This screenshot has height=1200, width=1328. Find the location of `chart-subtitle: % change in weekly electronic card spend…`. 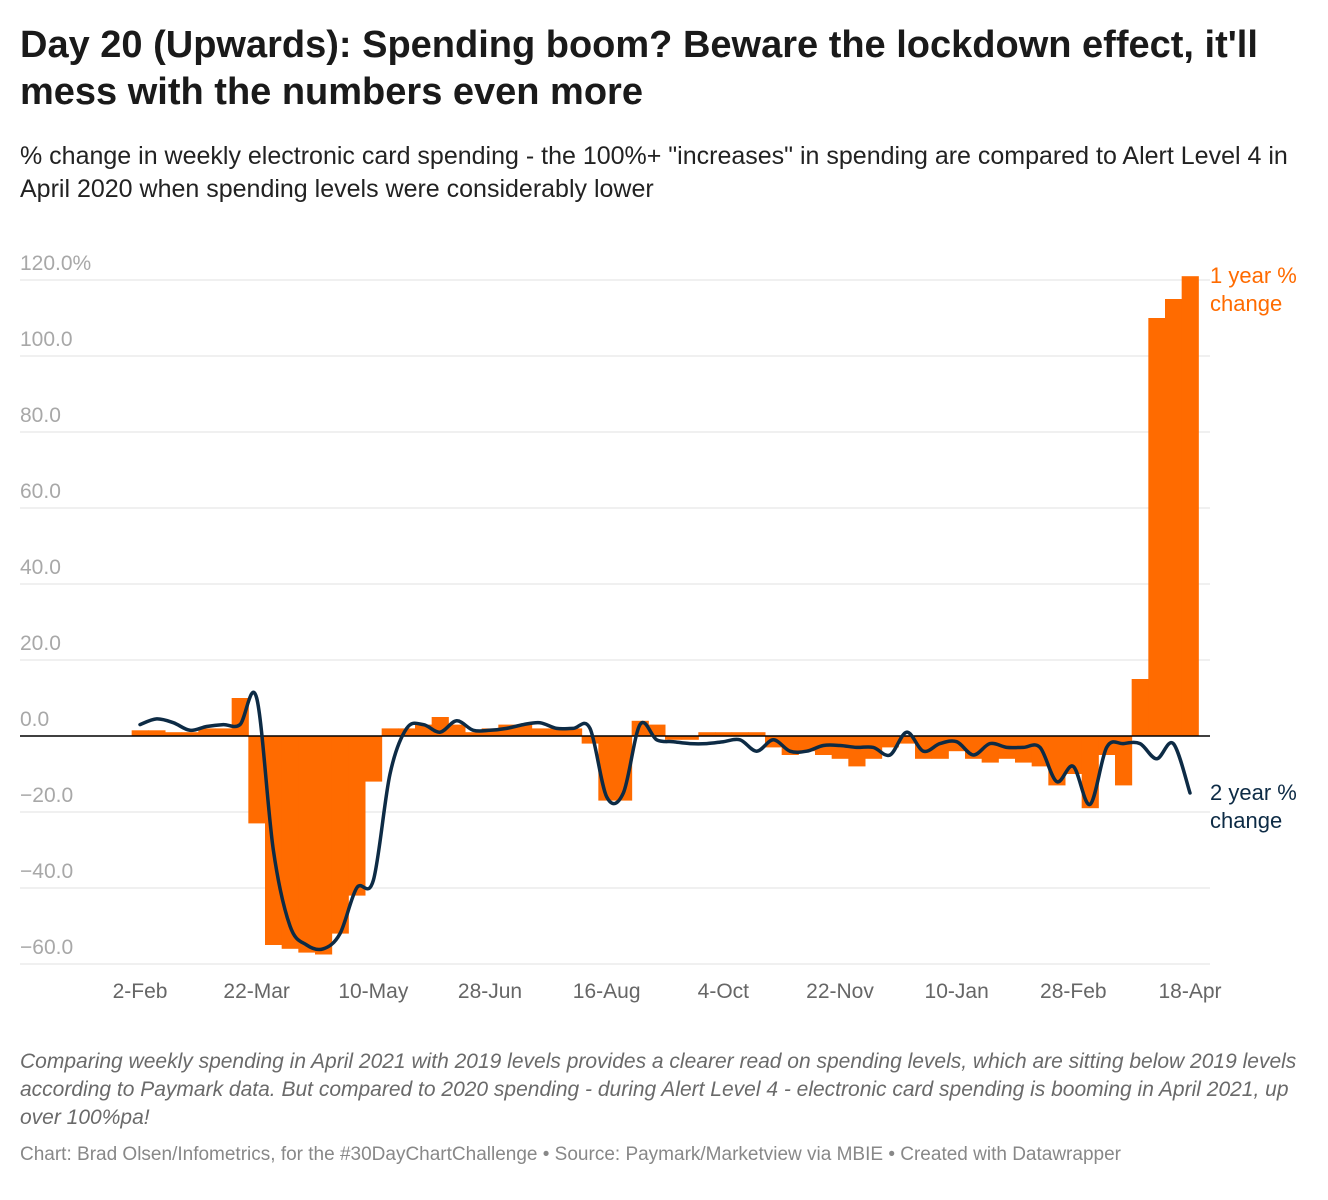

chart-subtitle: % change in weekly electronic card spend… is located at coordinates (654, 172).